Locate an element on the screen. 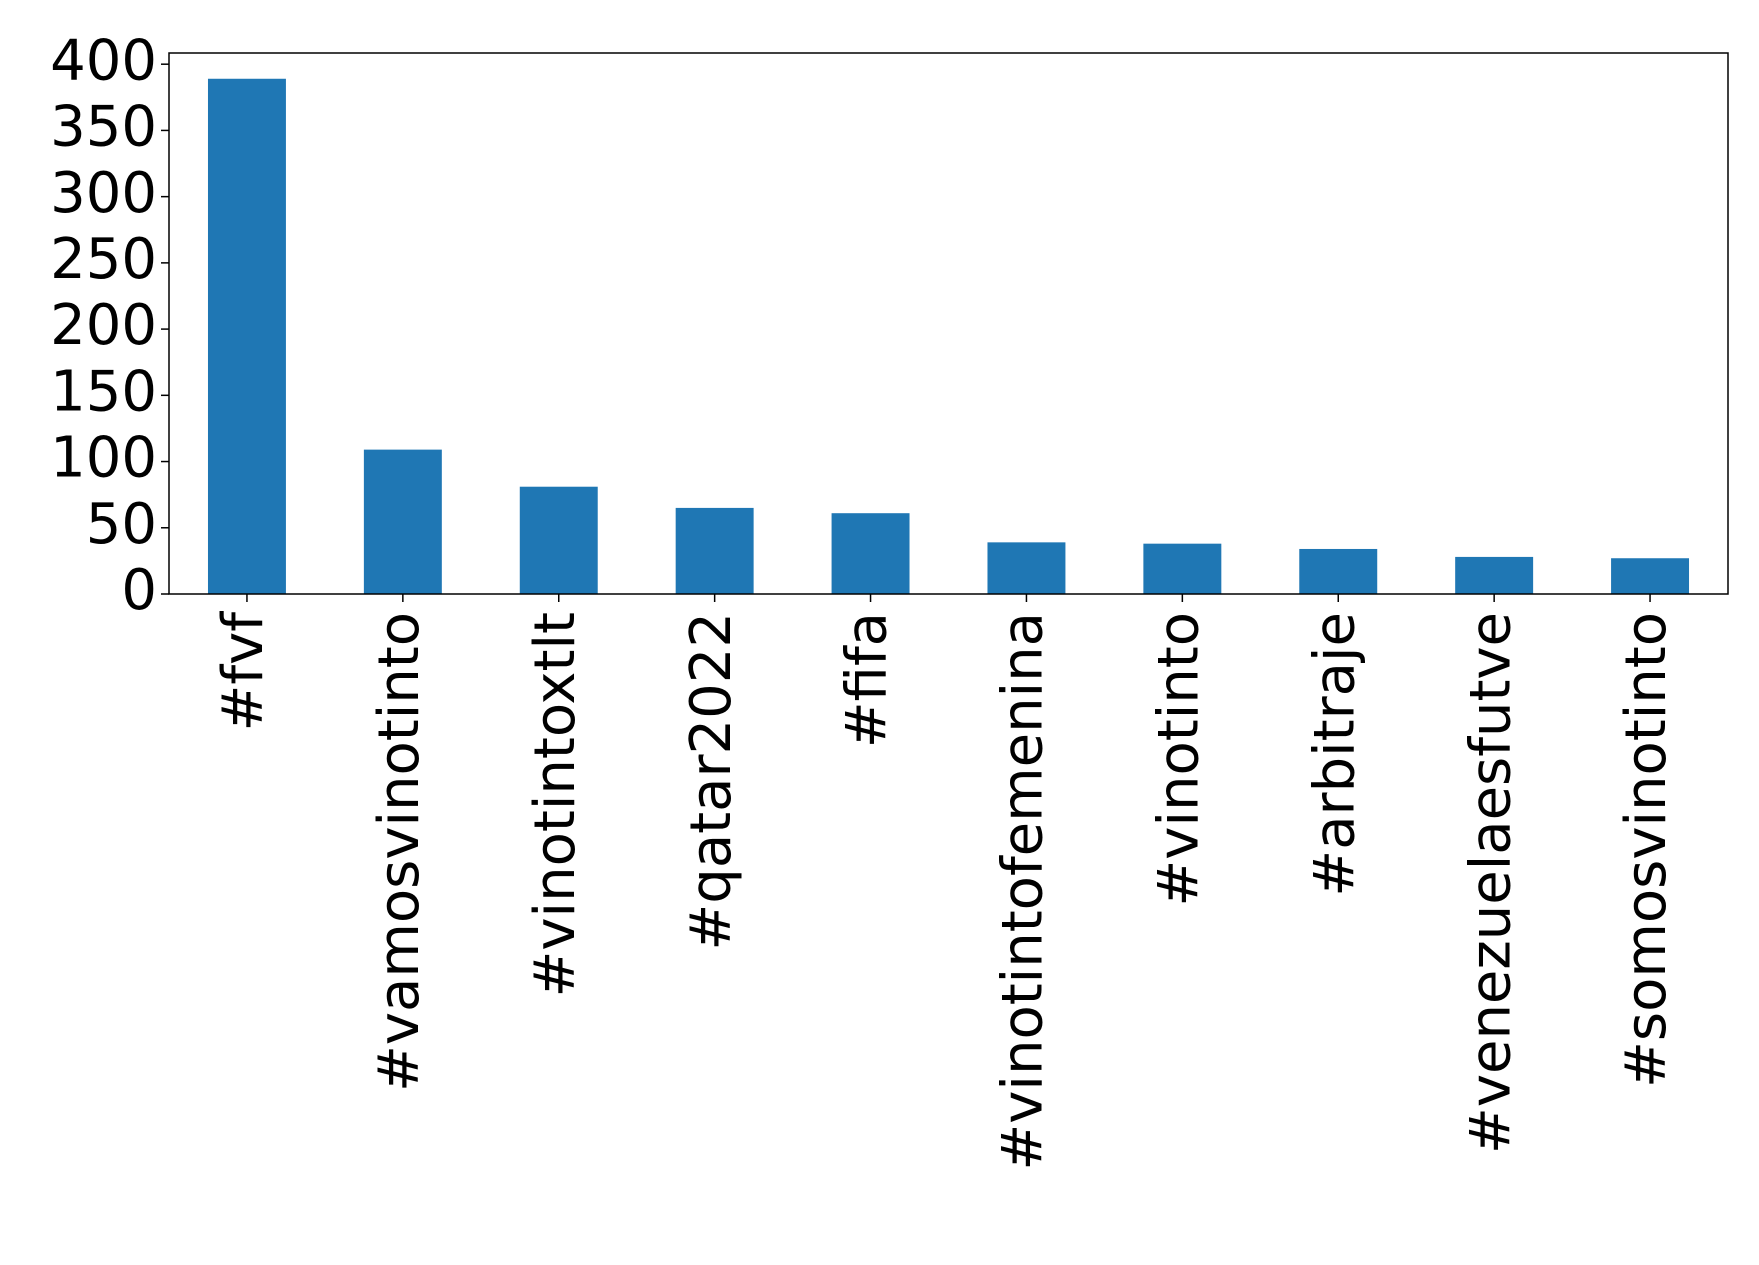 Image resolution: width=1759 pixels, height=1265 pixels. x-tick-label: #vinotintoxtlt is located at coordinates (555, 805).